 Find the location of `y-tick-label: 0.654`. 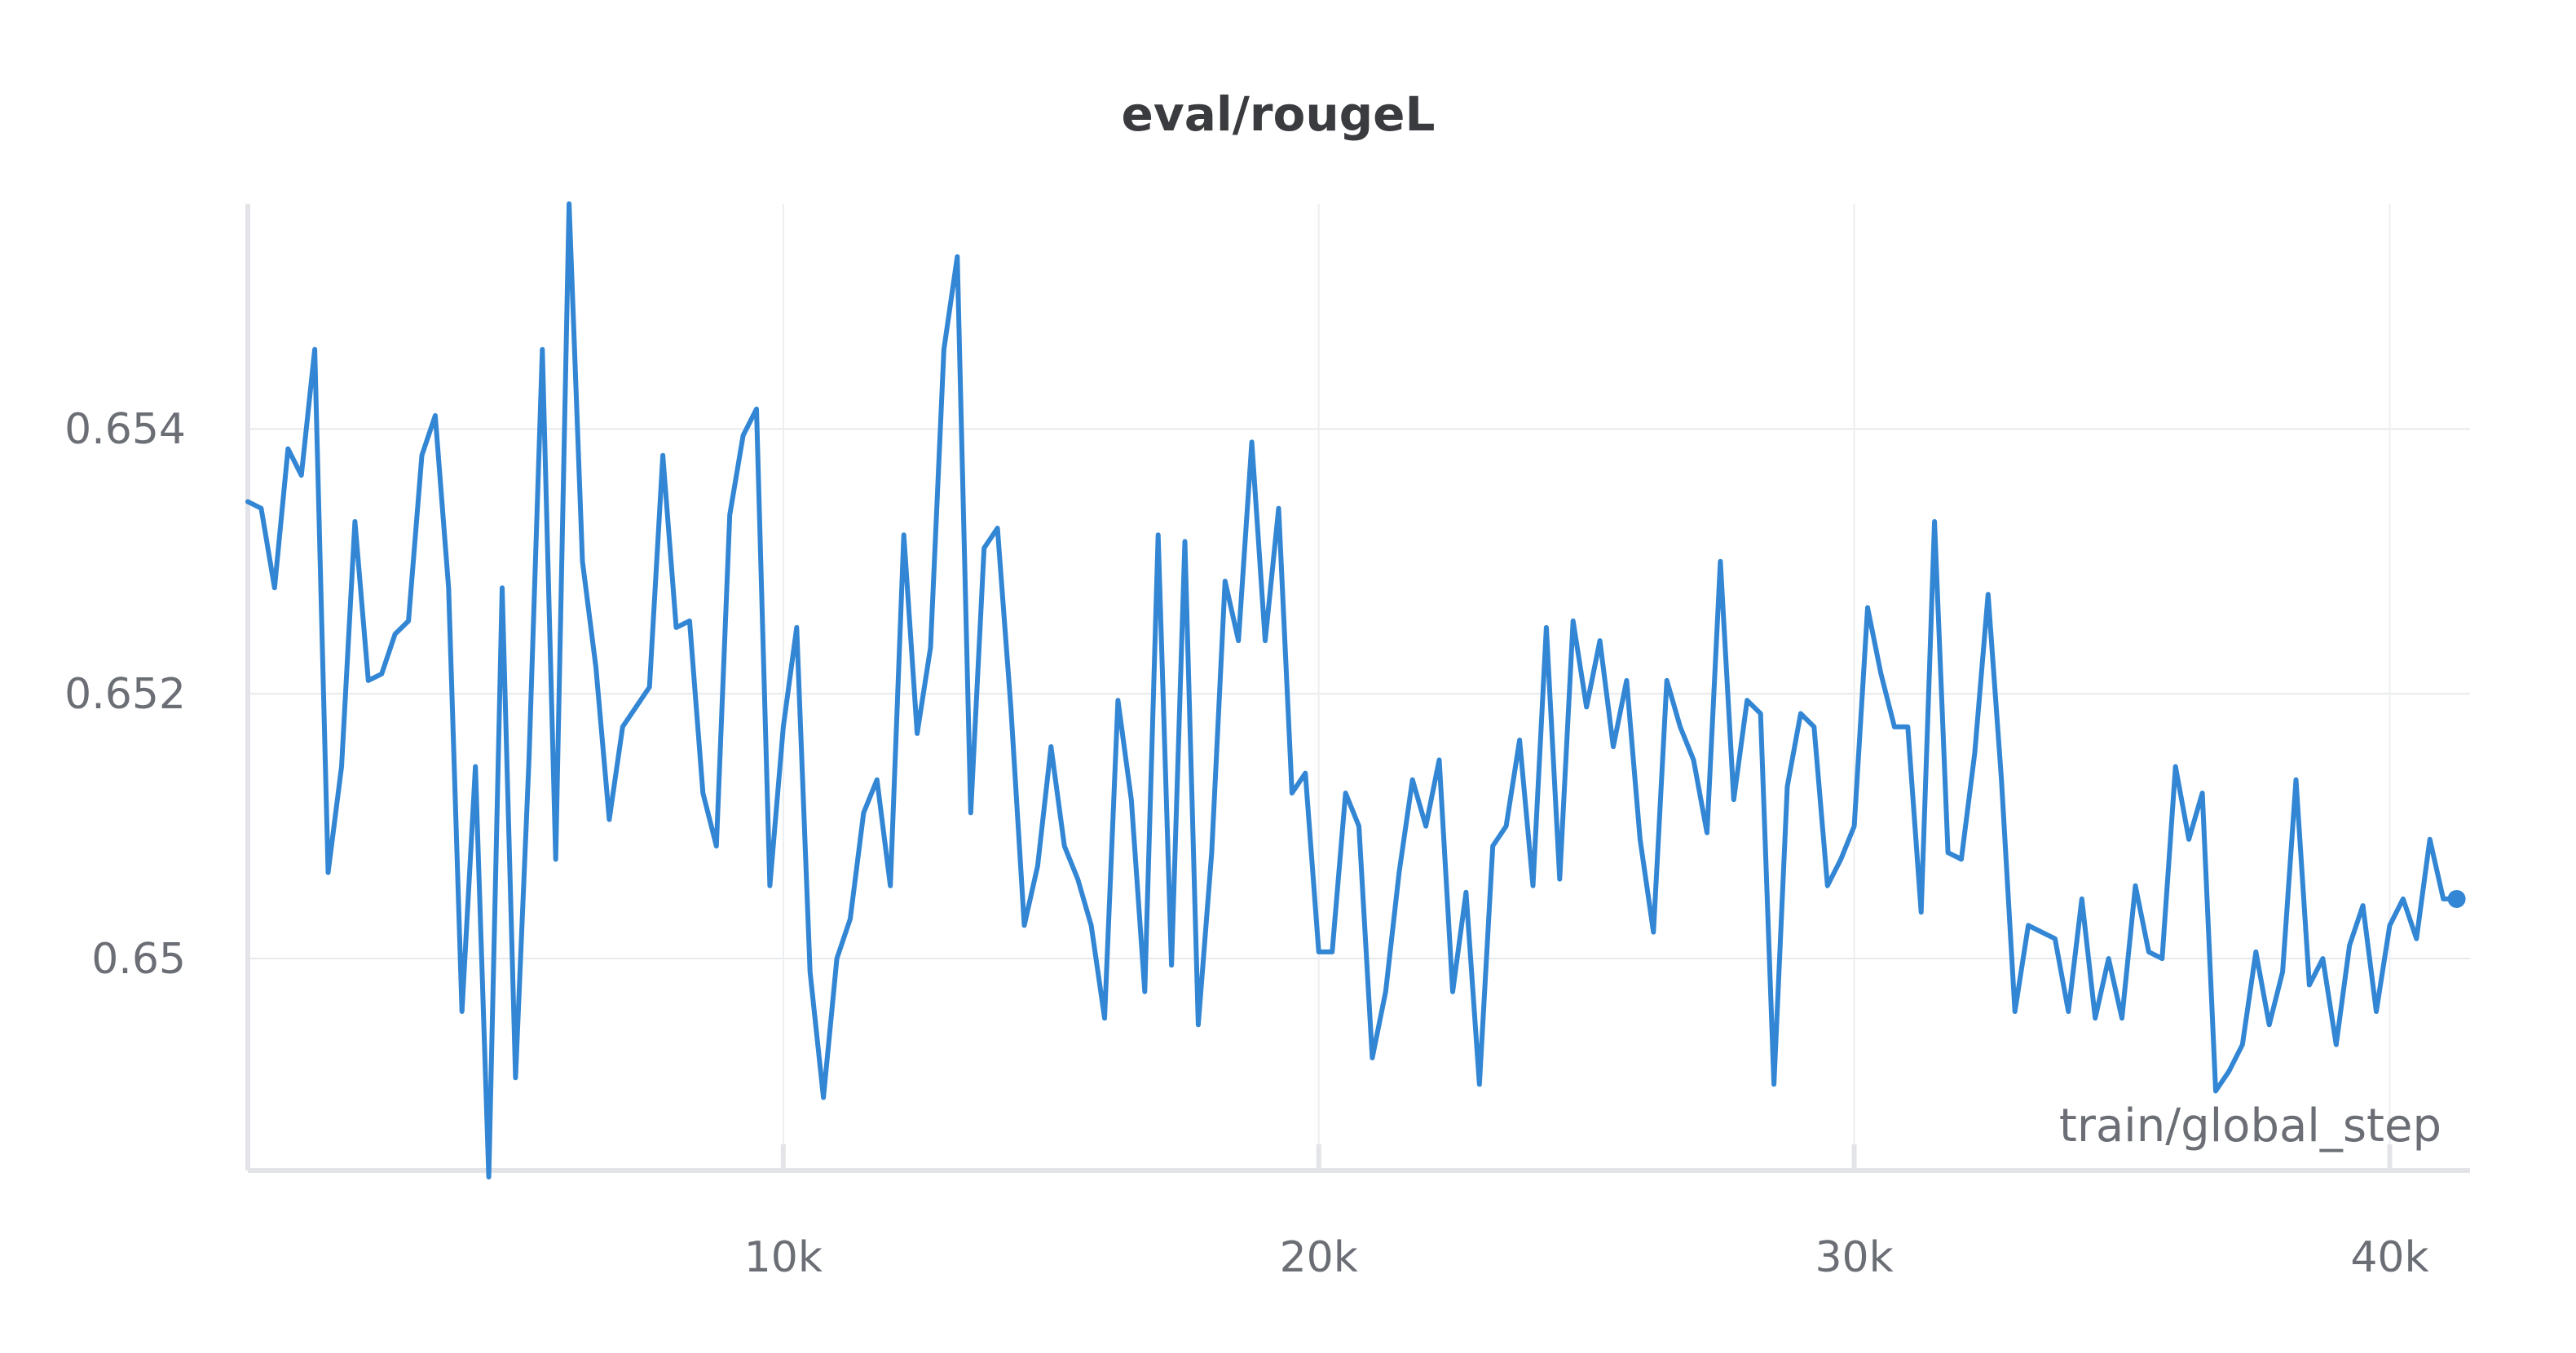

y-tick-label: 0.654 is located at coordinates (125, 429).